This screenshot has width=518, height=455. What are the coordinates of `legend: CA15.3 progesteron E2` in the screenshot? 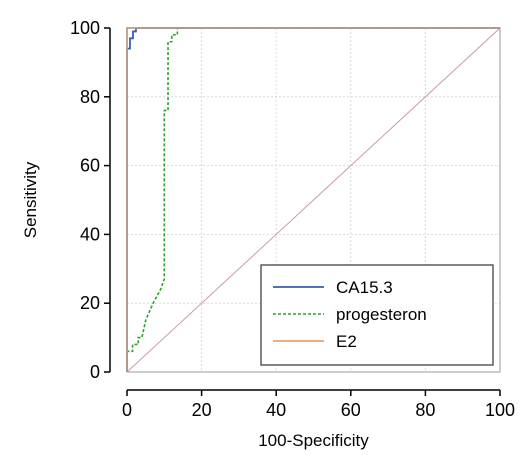 It's located at (377, 315).